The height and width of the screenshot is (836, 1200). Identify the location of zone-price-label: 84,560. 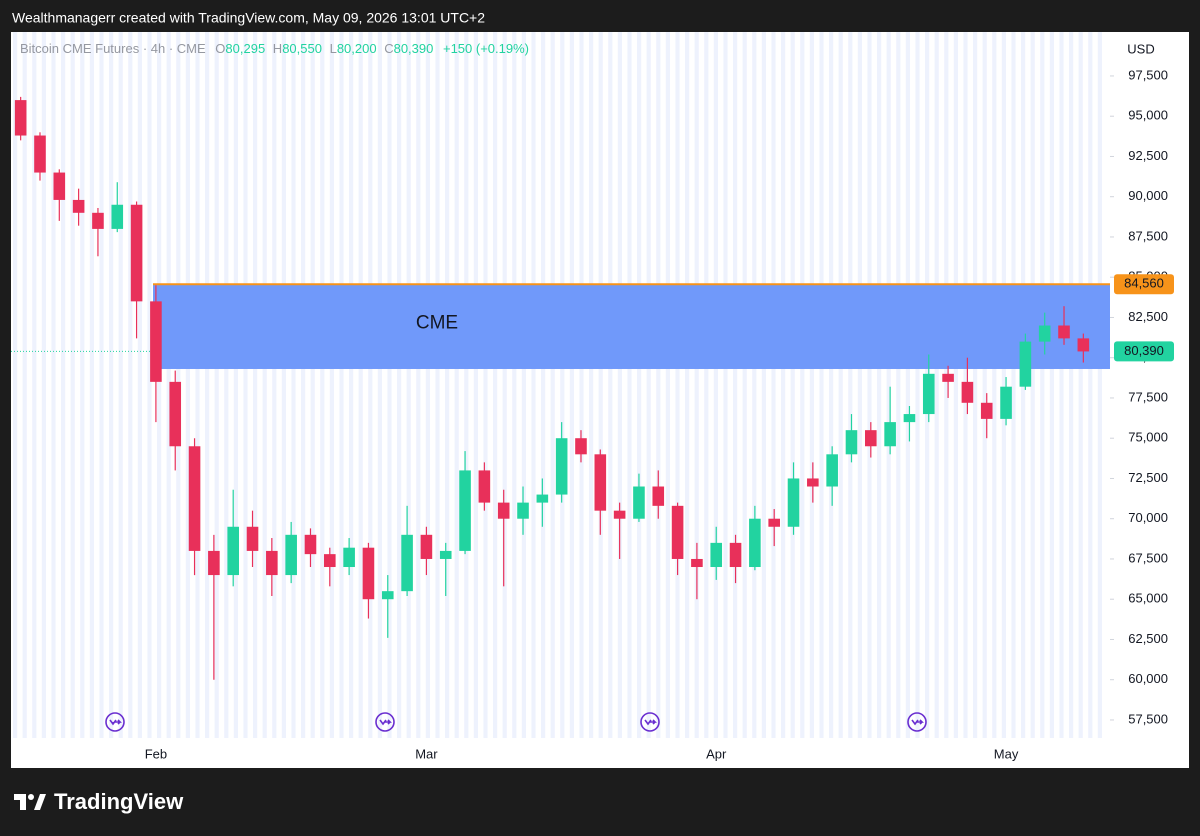
(1144, 283).